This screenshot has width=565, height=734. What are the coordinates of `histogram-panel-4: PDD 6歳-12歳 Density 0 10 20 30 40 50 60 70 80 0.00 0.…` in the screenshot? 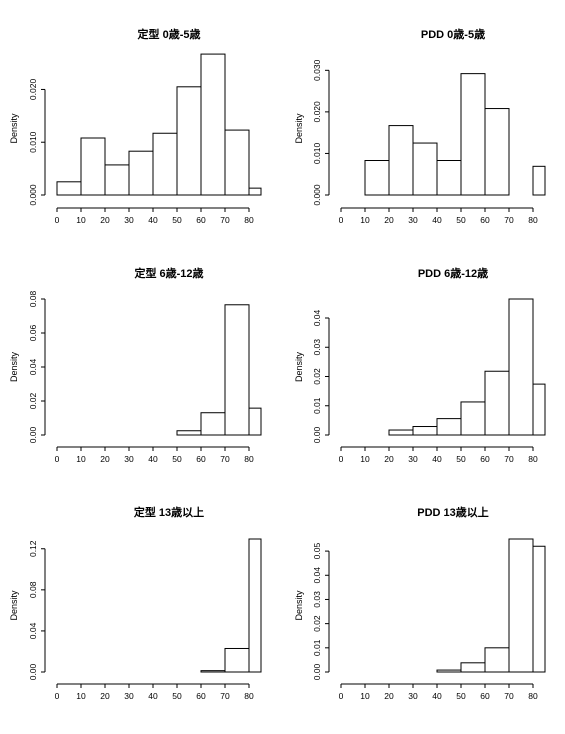 It's located at (420, 365).